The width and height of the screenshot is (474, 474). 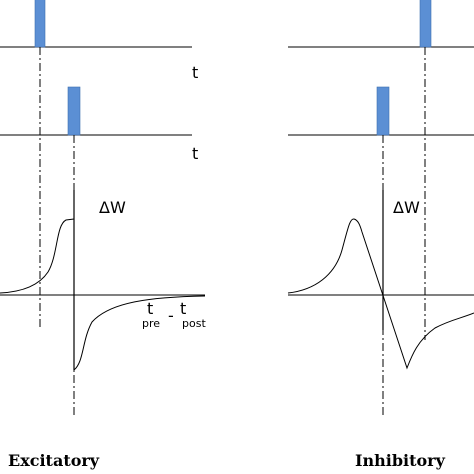 What do you see at coordinates (40, 24) in the screenshot?
I see `pre-spike-bar-left` at bounding box center [40, 24].